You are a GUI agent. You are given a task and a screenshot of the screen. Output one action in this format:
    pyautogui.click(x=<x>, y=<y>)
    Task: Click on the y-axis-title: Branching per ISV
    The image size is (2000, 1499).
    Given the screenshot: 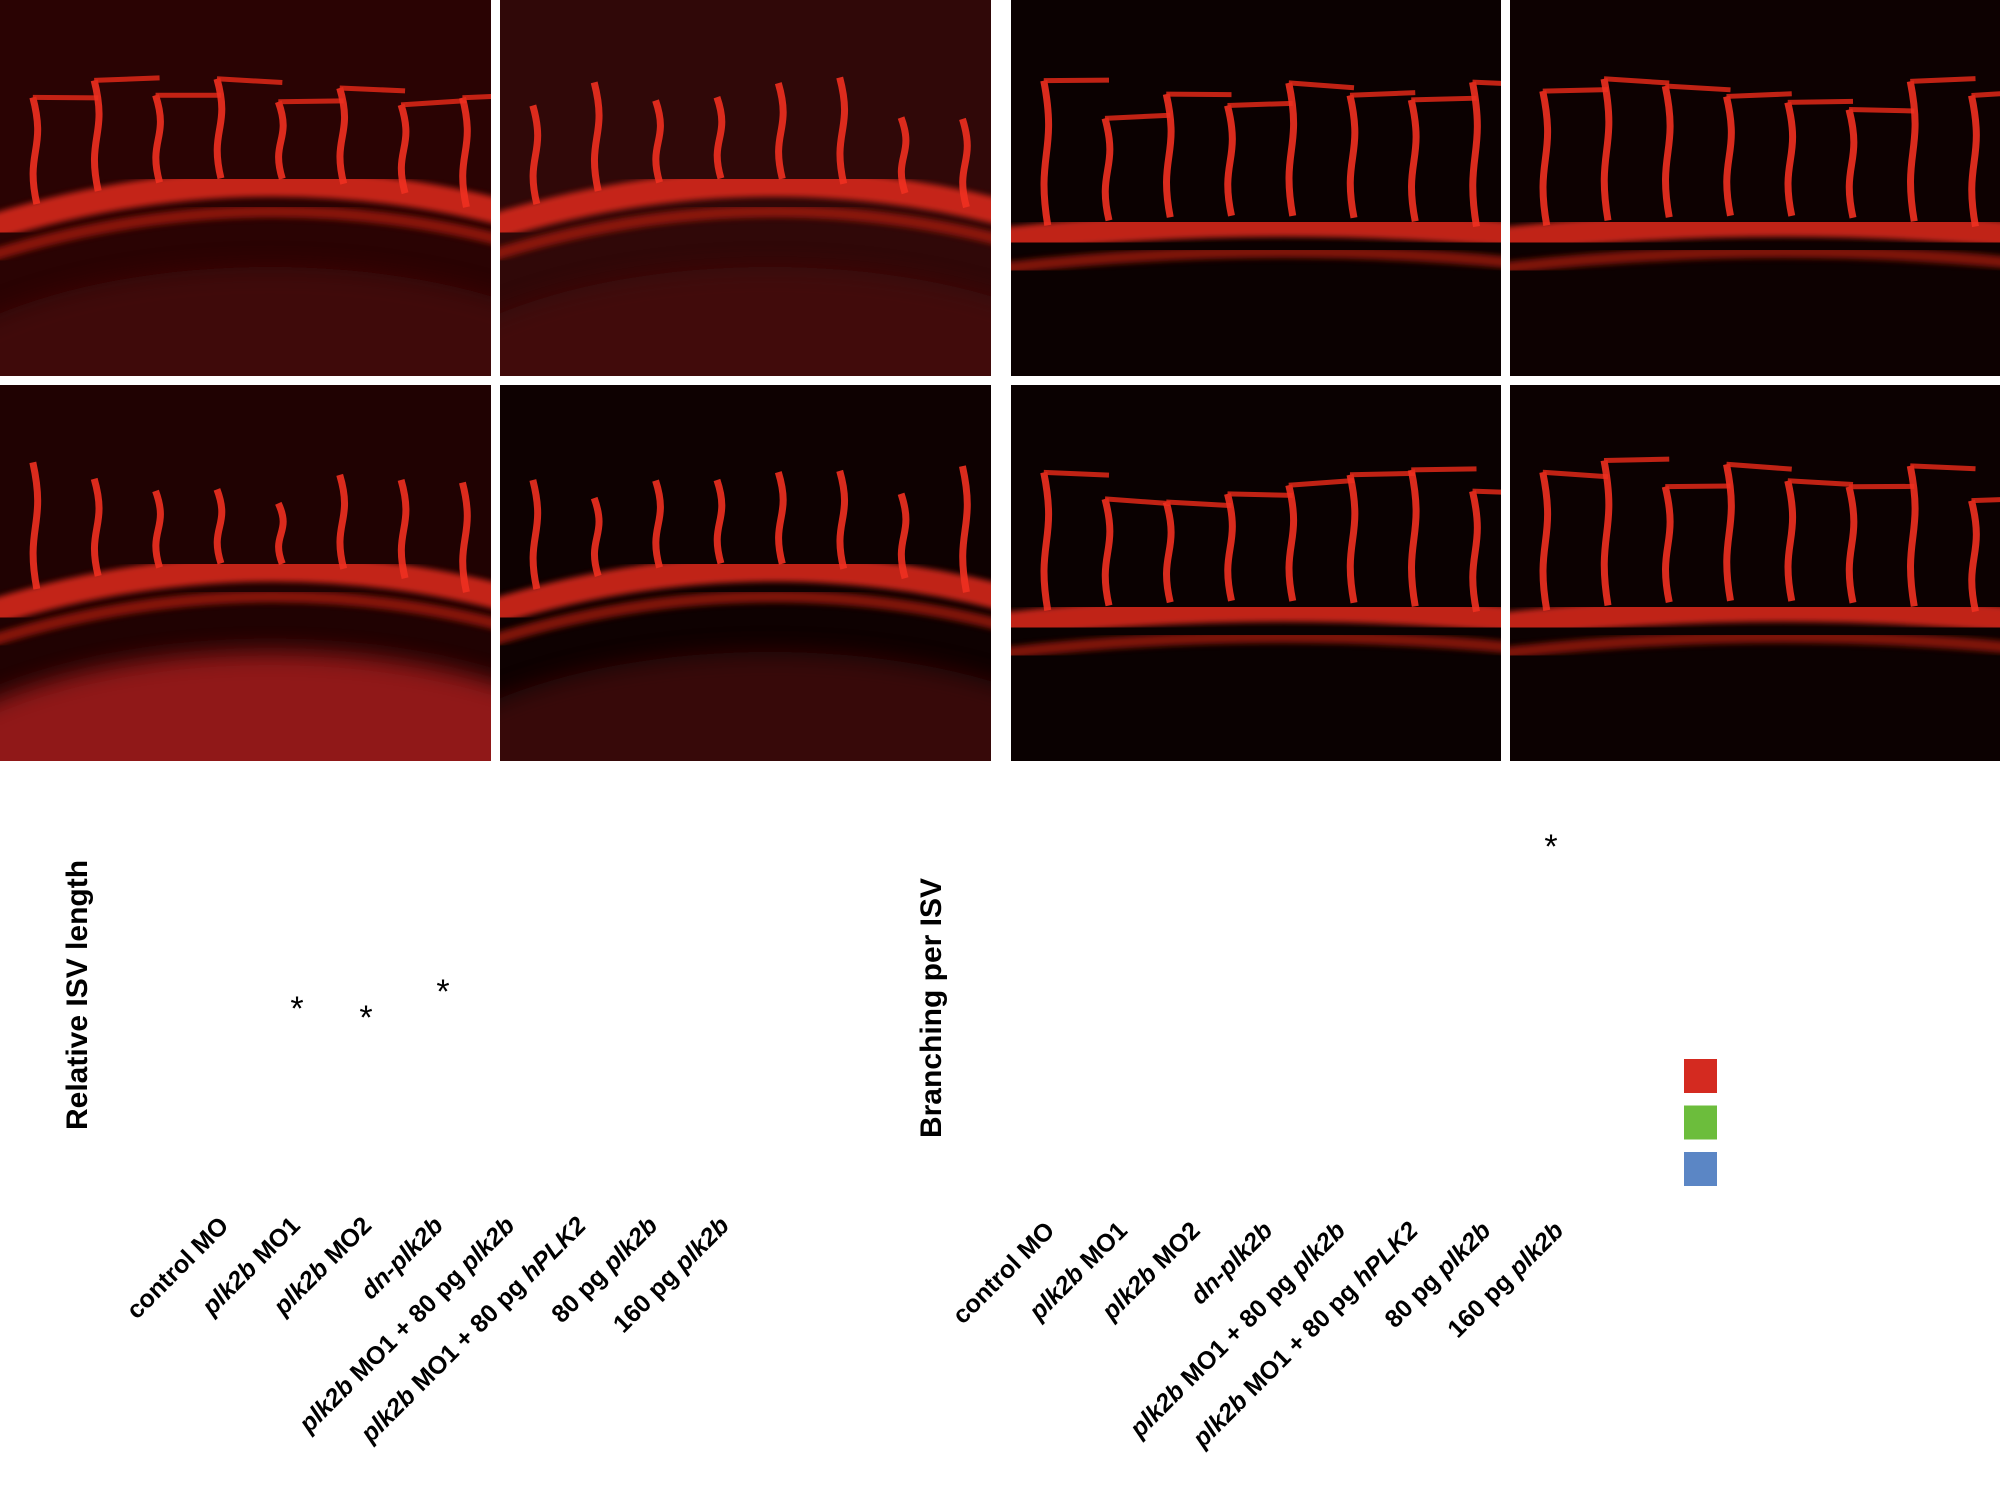 What is the action you would take?
    pyautogui.click(x=931, y=1008)
    